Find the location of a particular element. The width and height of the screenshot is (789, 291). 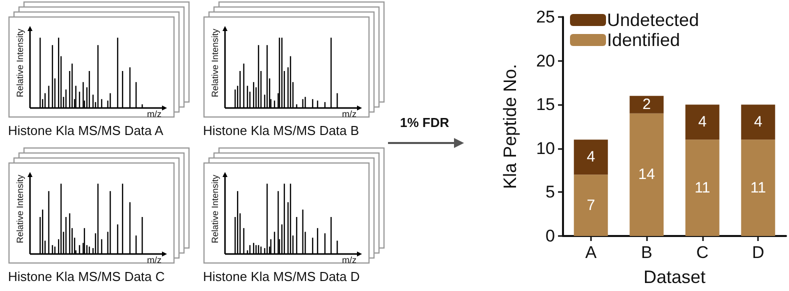

text: Histone Kla MS/MS Data C is located at coordinates (86, 276).